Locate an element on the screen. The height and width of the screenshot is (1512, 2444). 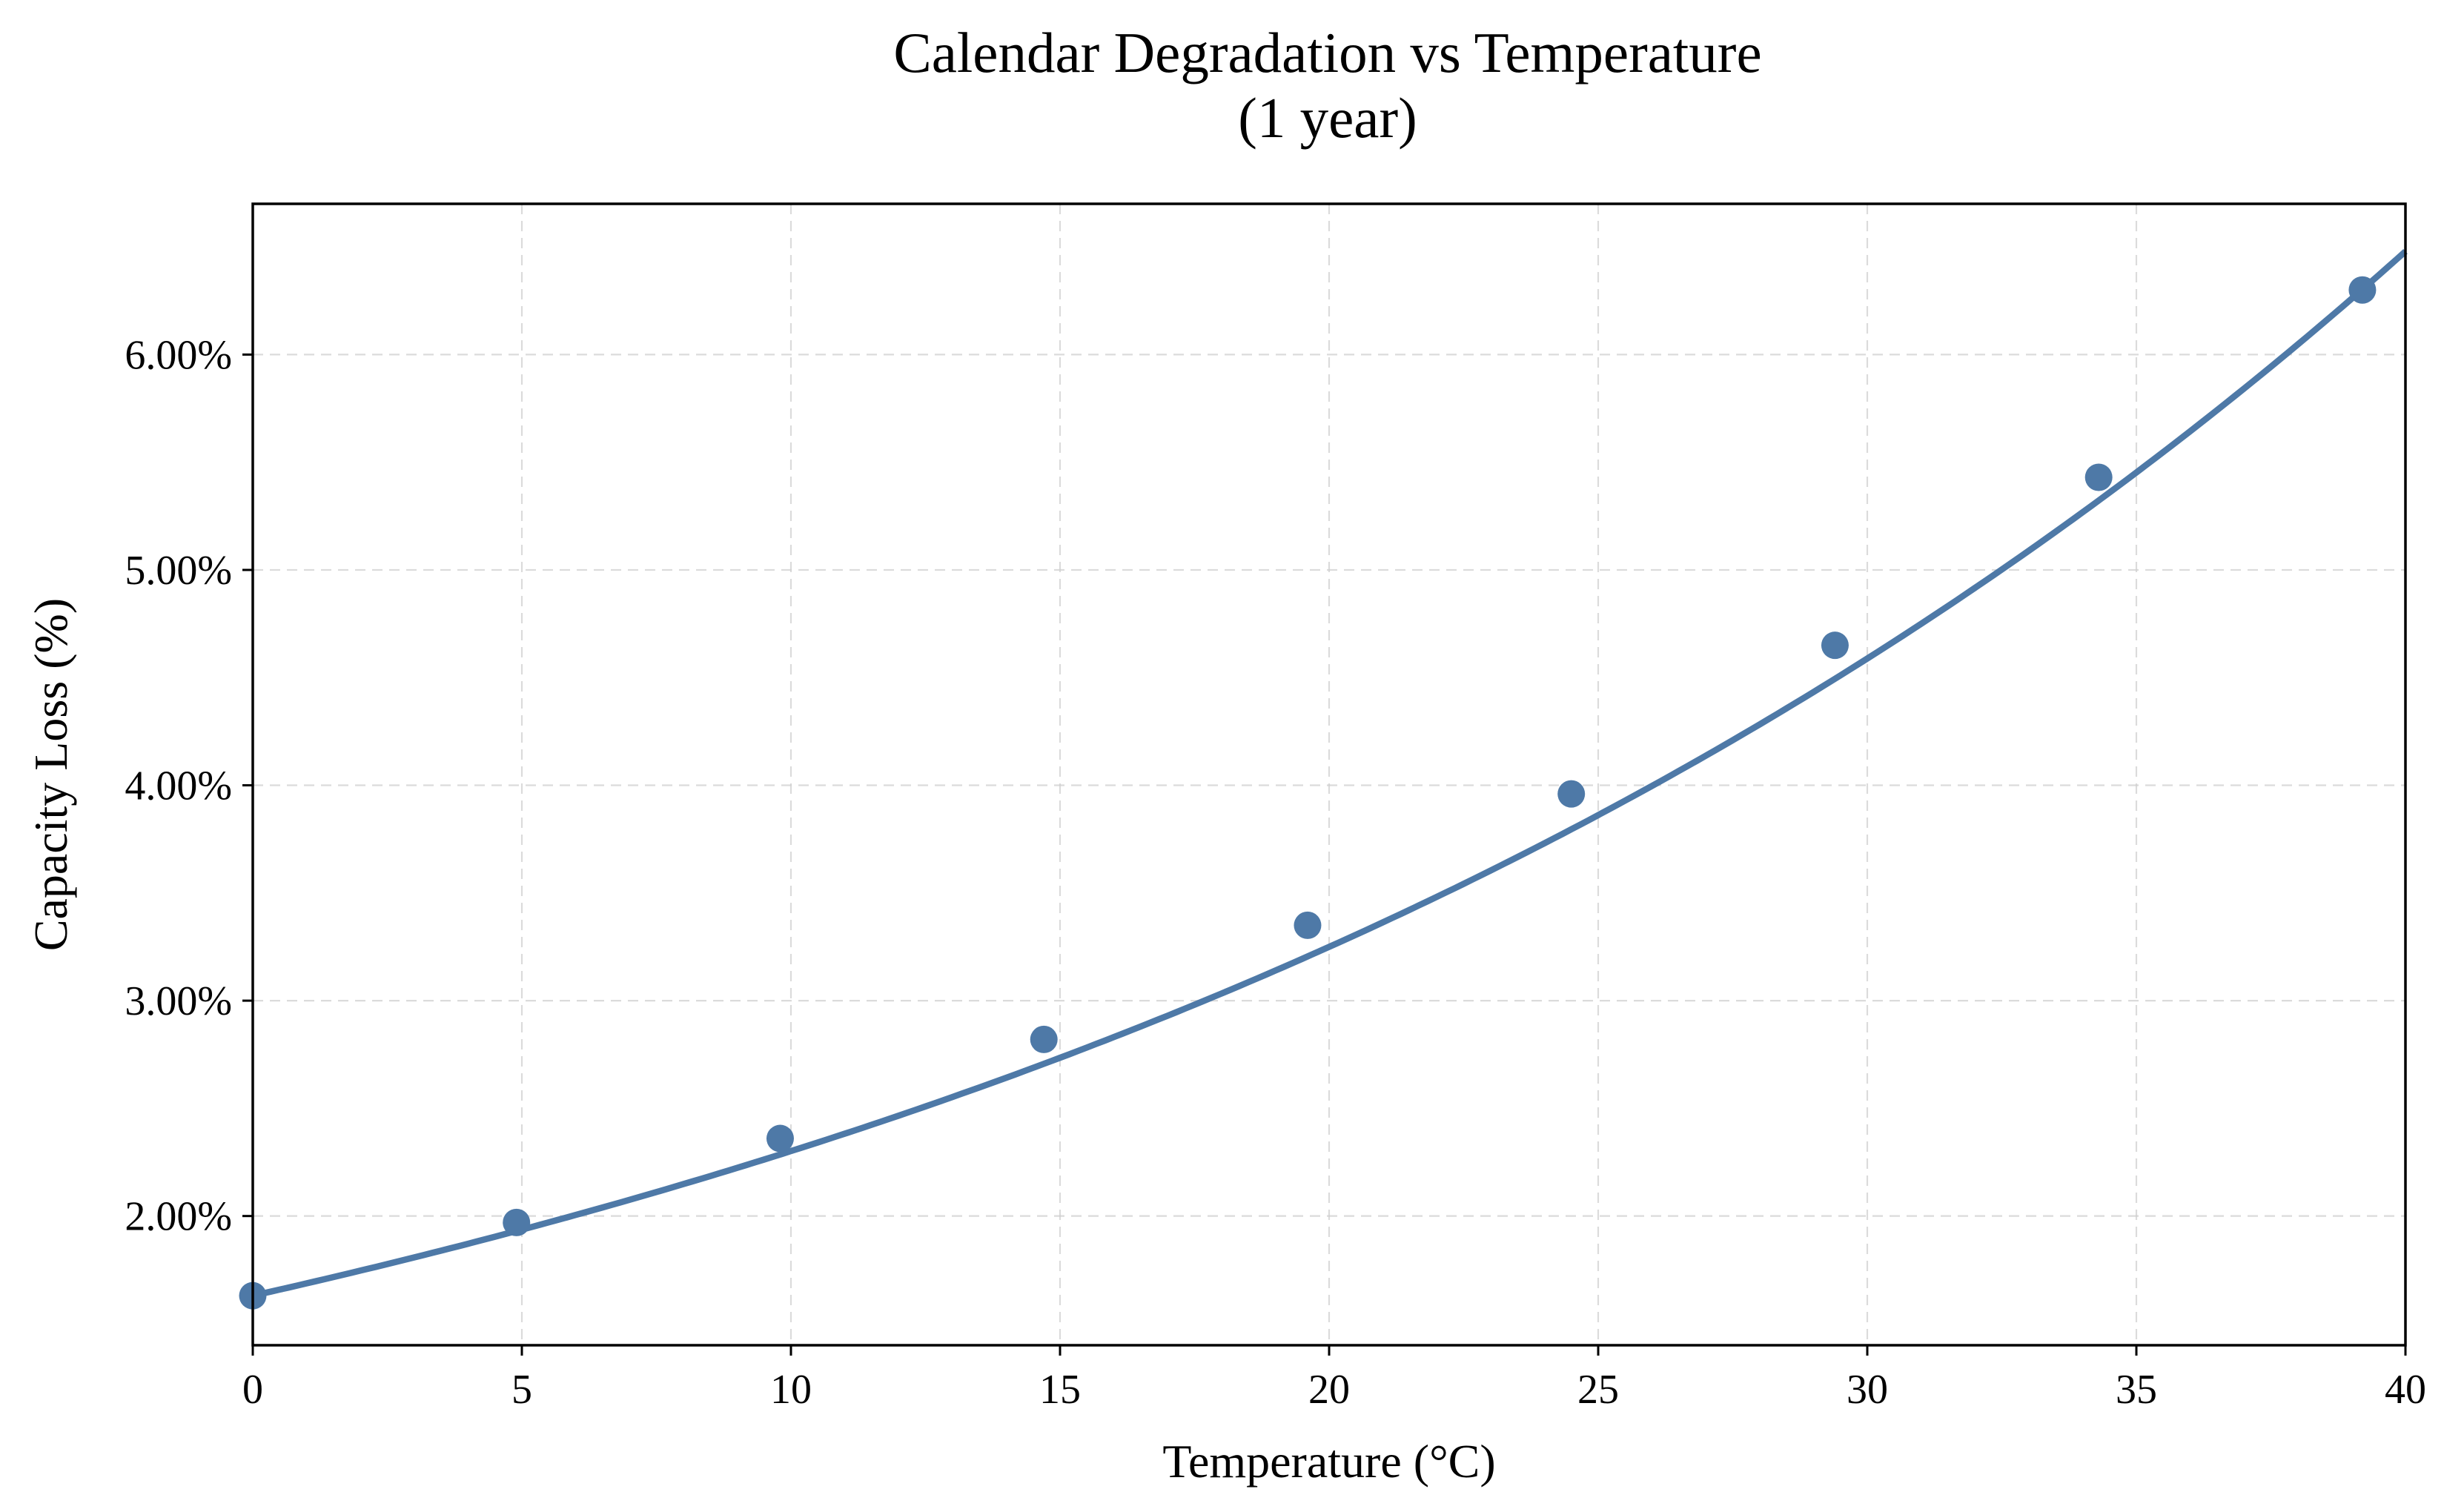
y-axis-label: Capacity Loss (%) is located at coordinates (51, 775).